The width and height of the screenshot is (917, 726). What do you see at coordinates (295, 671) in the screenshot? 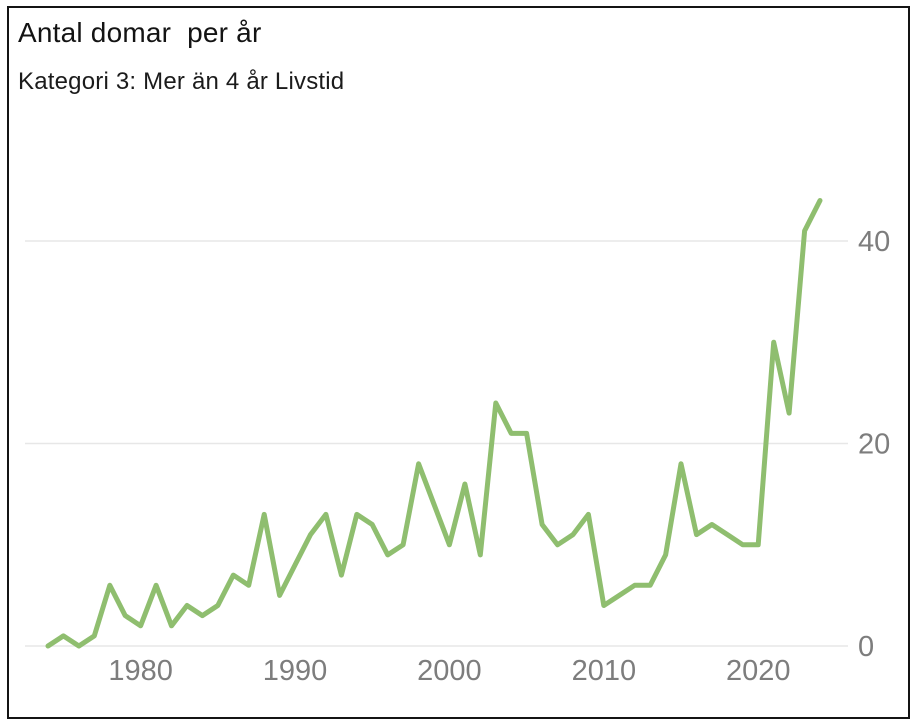
I see `x-axis-tick-label: 1990` at bounding box center [295, 671].